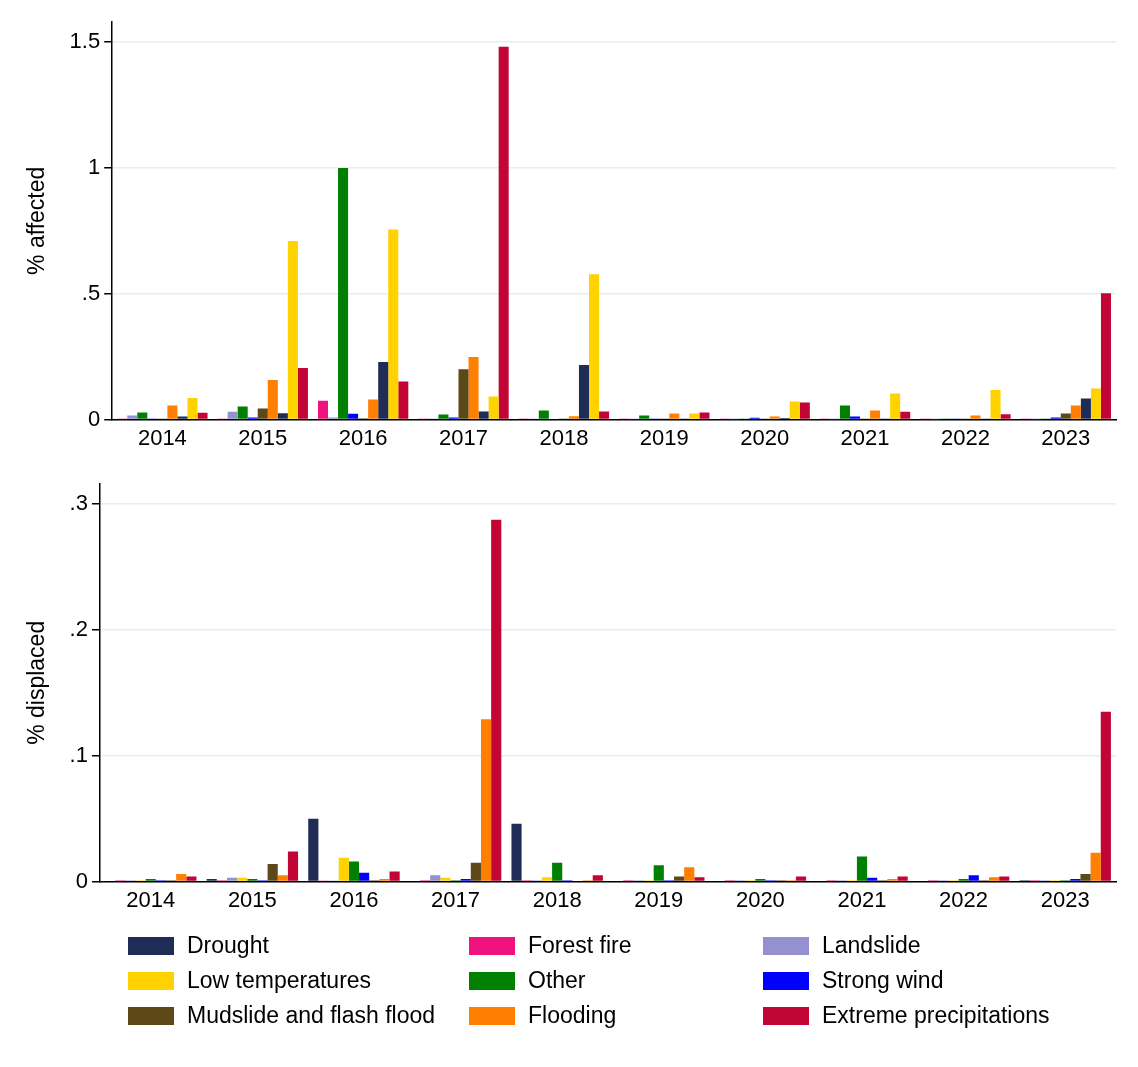  Describe the element at coordinates (580, 945) in the screenshot. I see `legend-label: Forest fire` at that location.